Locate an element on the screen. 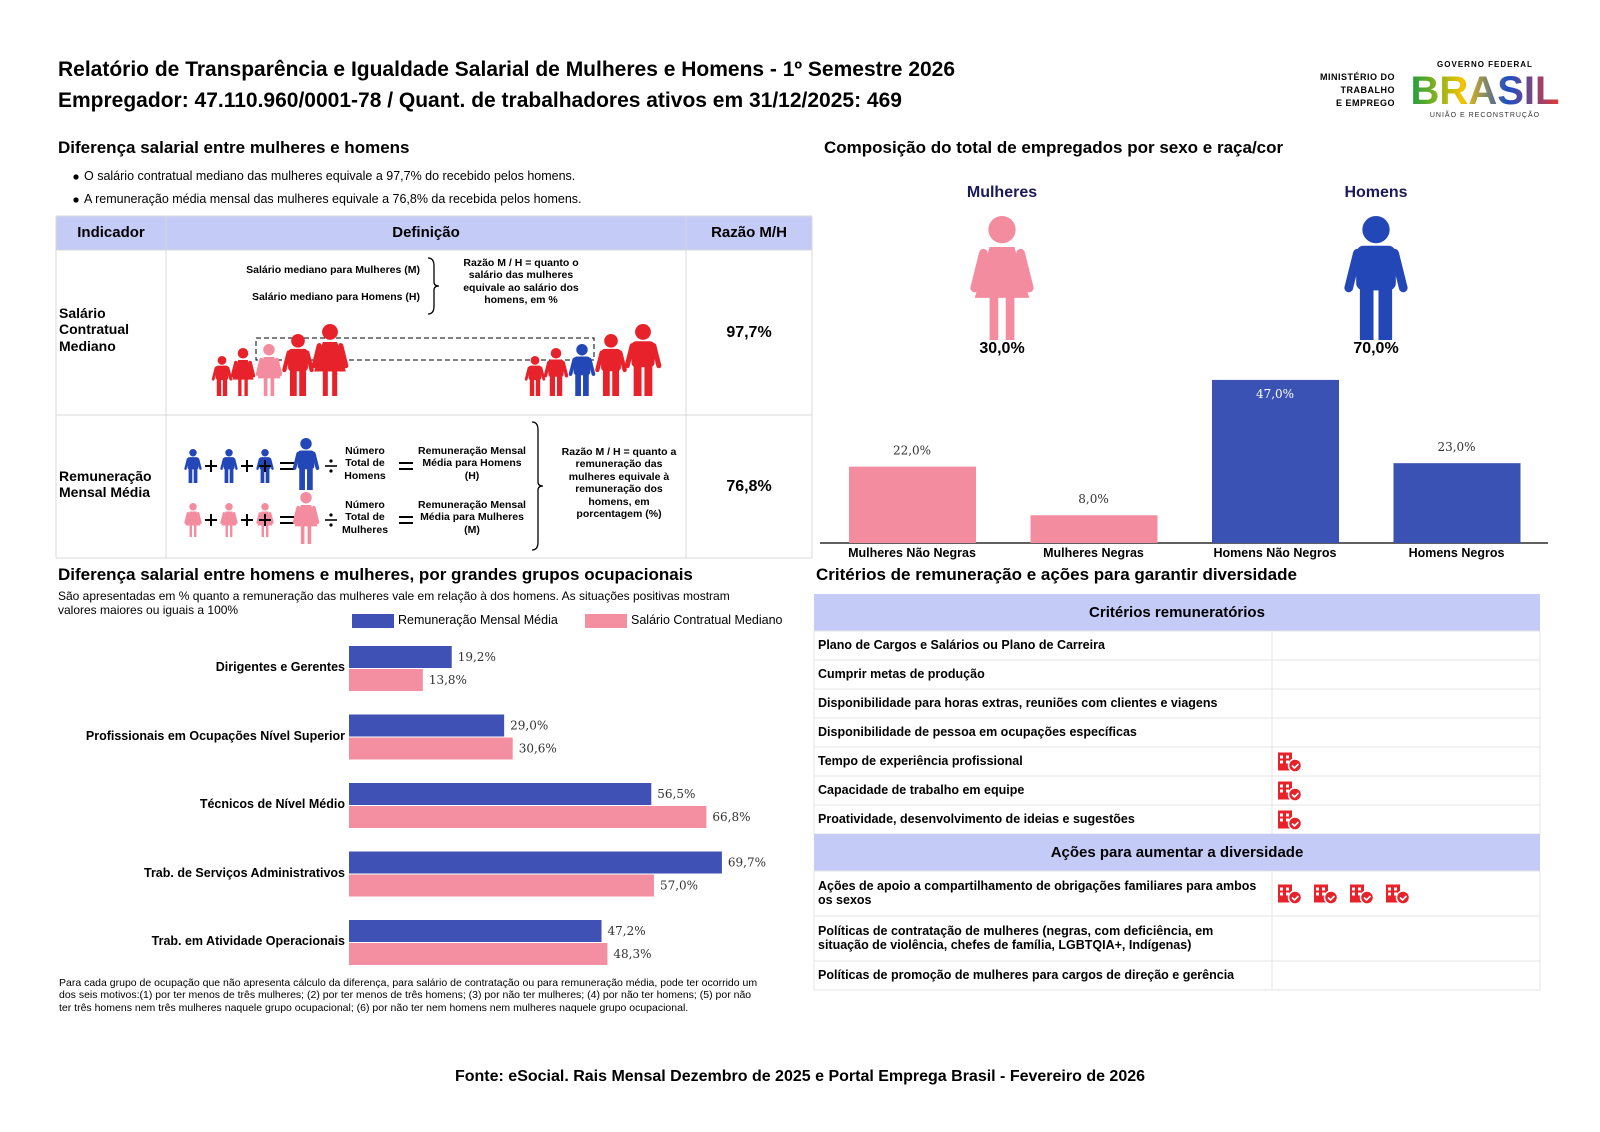 The width and height of the screenshot is (1600, 1132). legend-swatch is located at coordinates (373, 621).